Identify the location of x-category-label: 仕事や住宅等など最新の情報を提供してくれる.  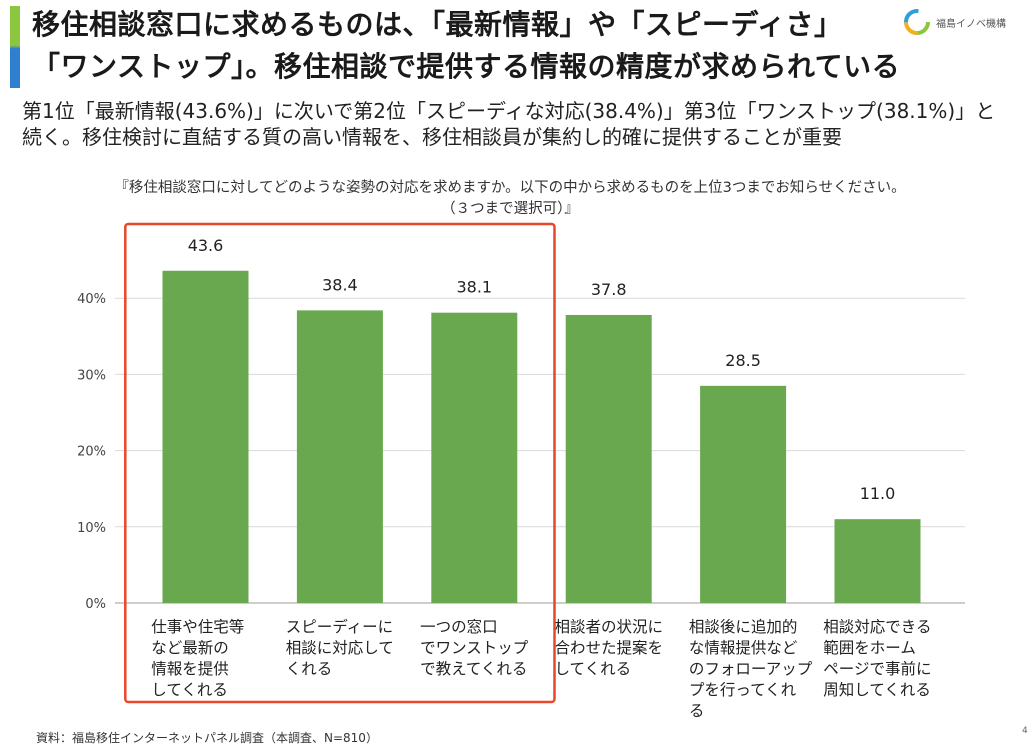
(197, 658).